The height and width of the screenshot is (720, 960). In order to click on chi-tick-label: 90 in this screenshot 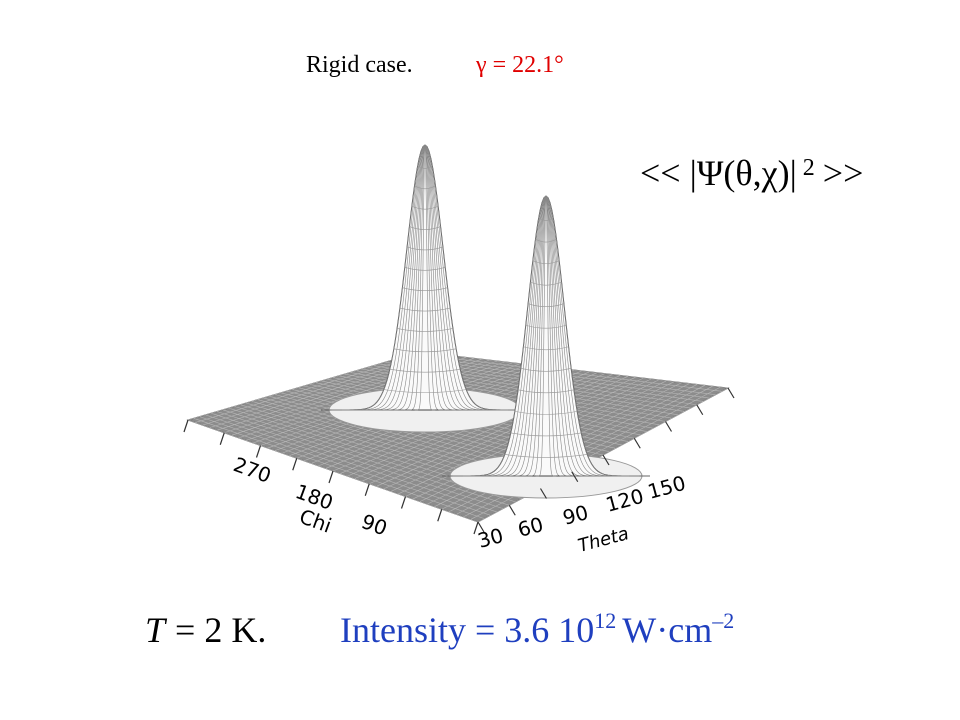, I will do `click(374, 524)`.